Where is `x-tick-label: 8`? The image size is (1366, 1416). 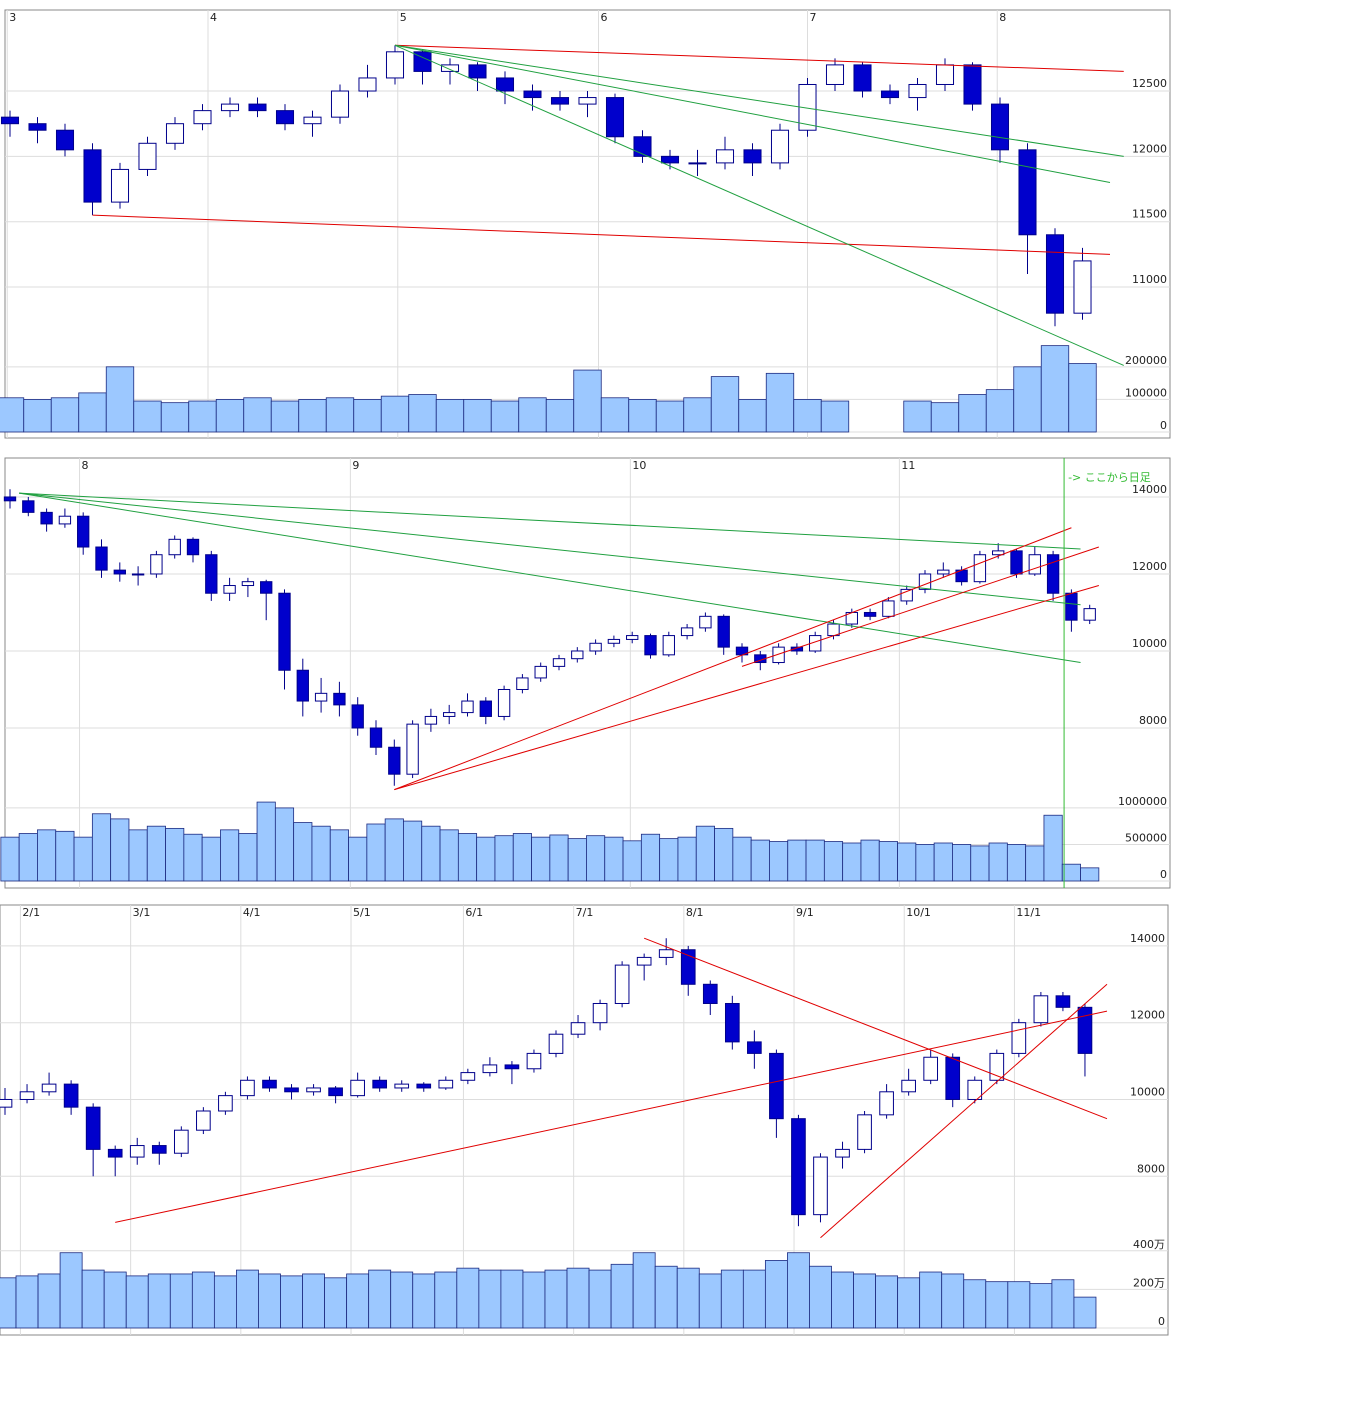 x-tick-label: 8 is located at coordinates (85, 465).